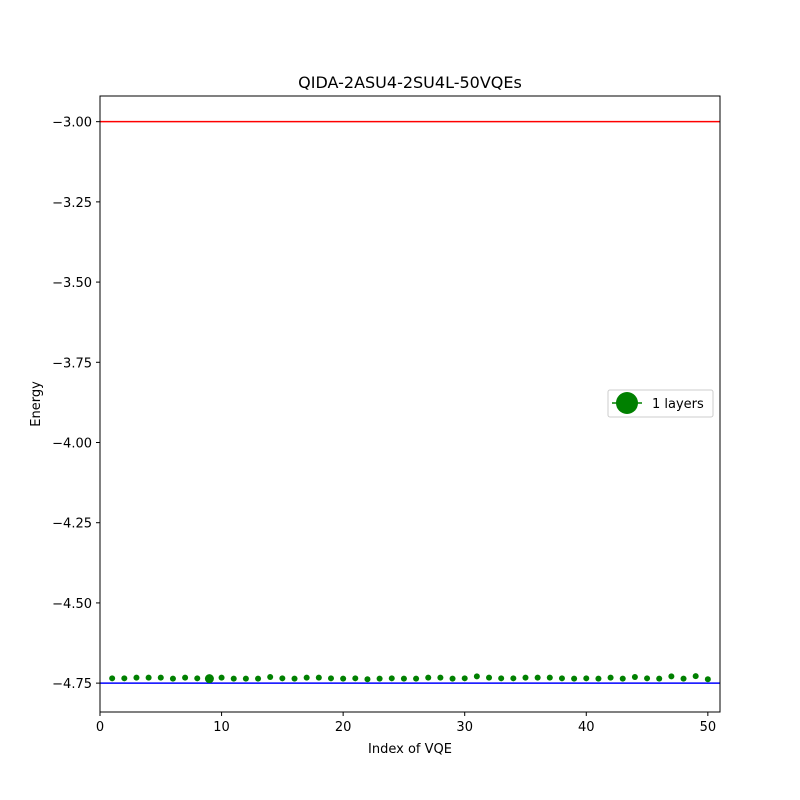 The image size is (800, 800). What do you see at coordinates (678, 404) in the screenshot?
I see `legend-entry-1-layers: 1 layers` at bounding box center [678, 404].